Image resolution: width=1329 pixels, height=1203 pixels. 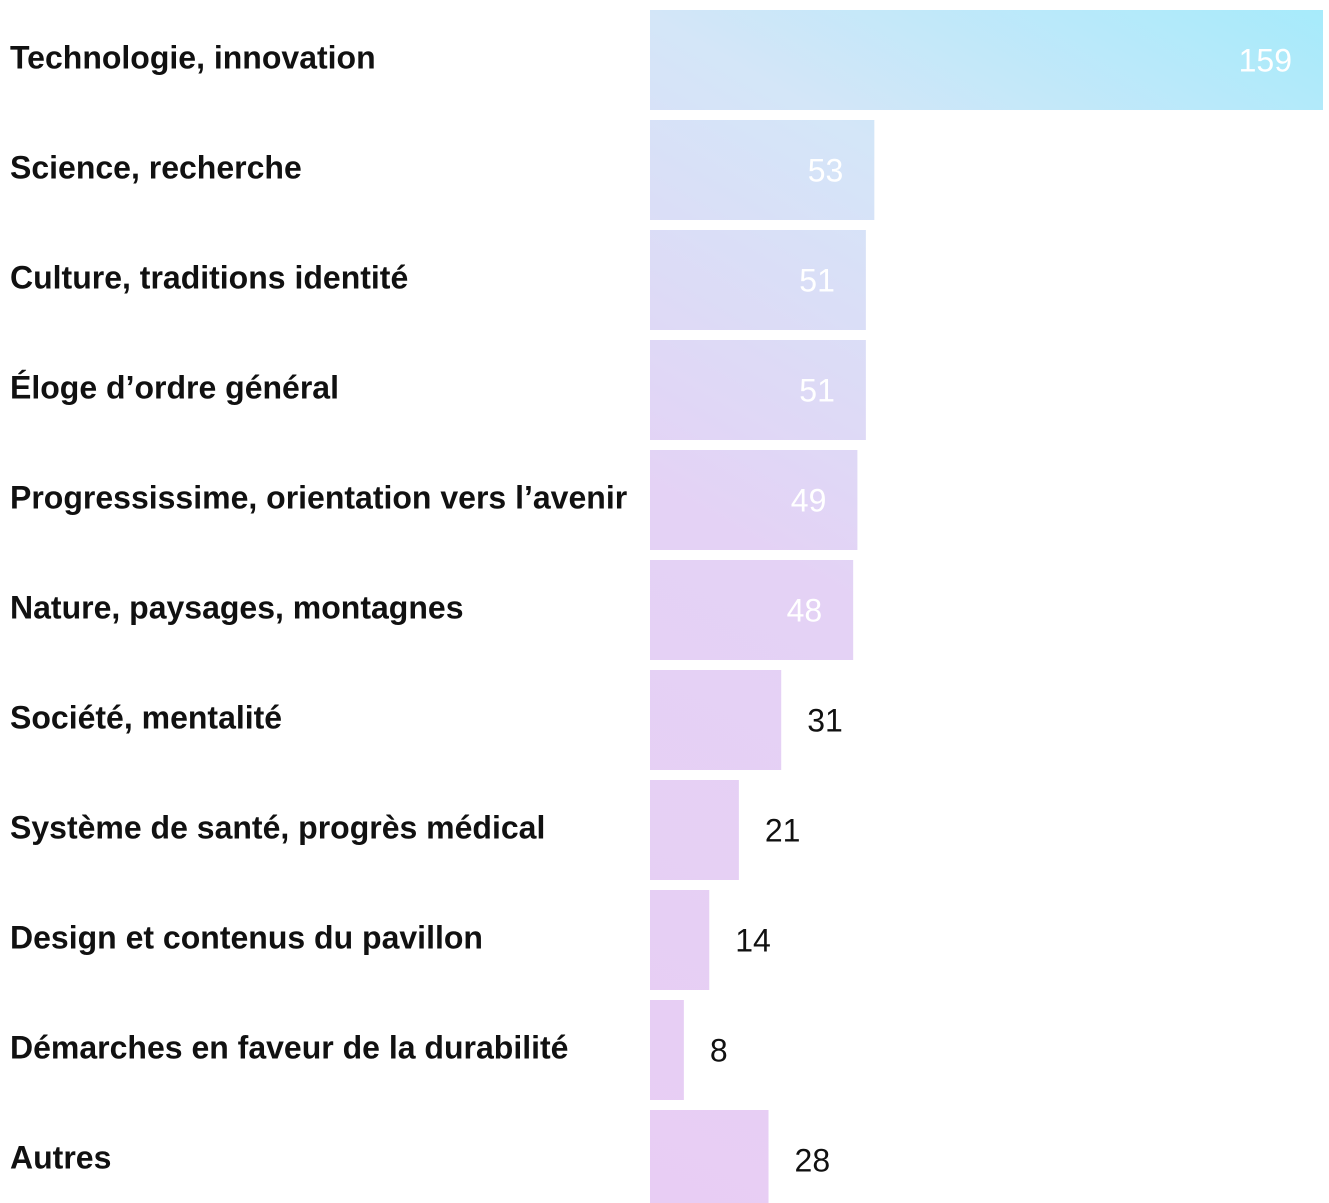 I want to click on value-label: 28, so click(x=813, y=1160).